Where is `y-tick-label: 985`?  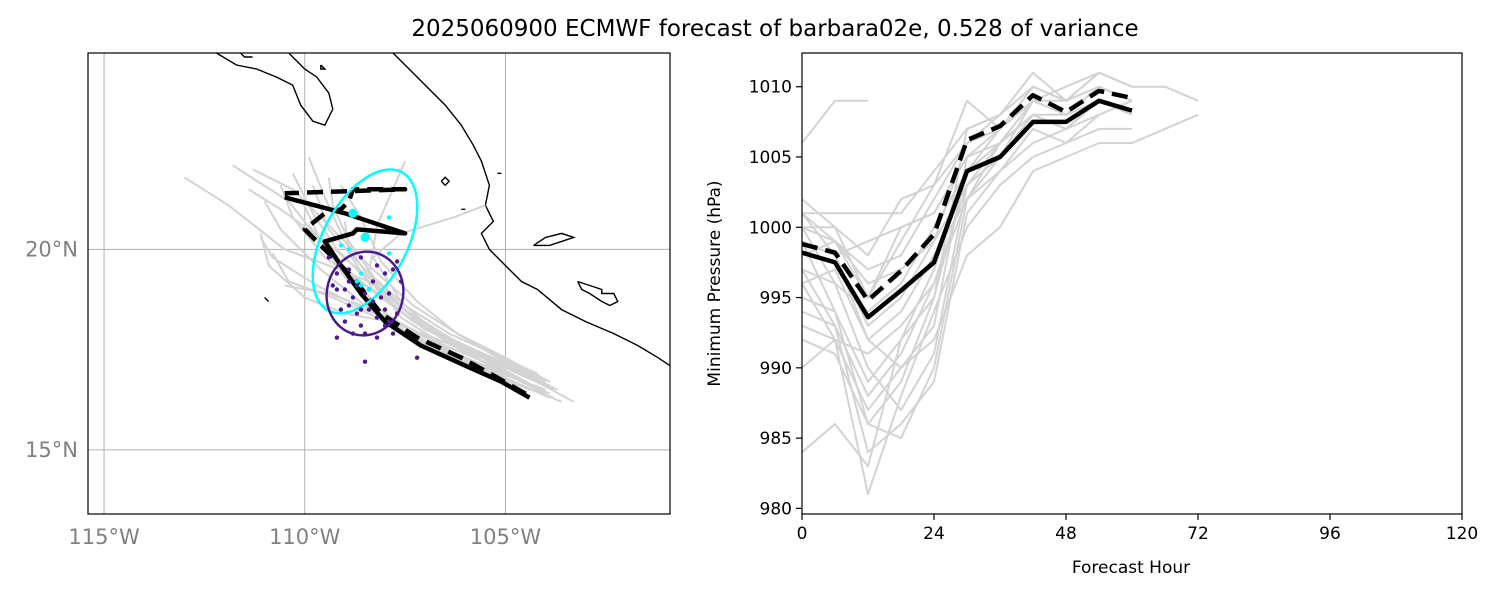 y-tick-label: 985 is located at coordinates (776, 439).